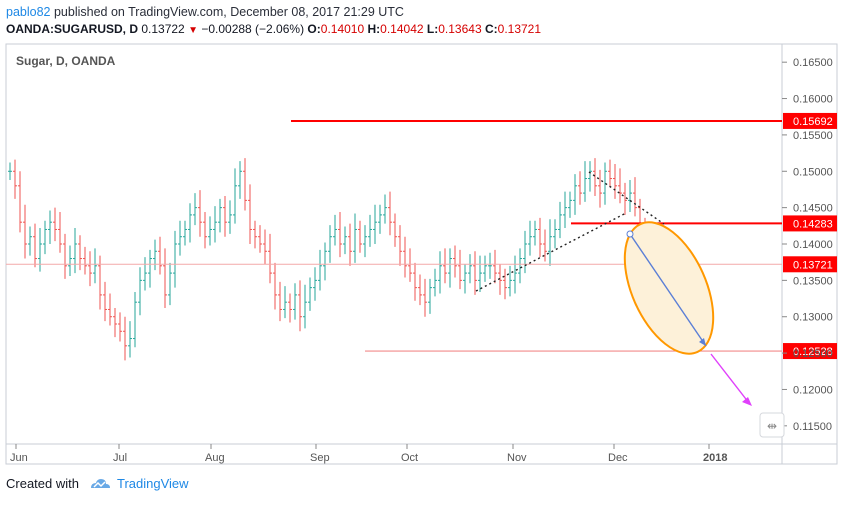 The width and height of the screenshot is (845, 507). I want to click on x-tick-label: Dec, so click(618, 458).